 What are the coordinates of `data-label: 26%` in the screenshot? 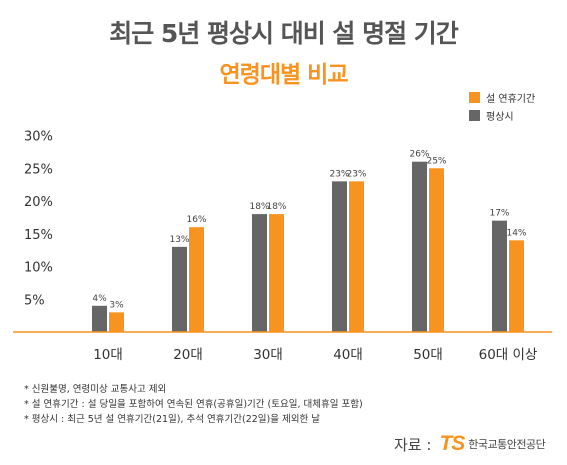 It's located at (419, 155).